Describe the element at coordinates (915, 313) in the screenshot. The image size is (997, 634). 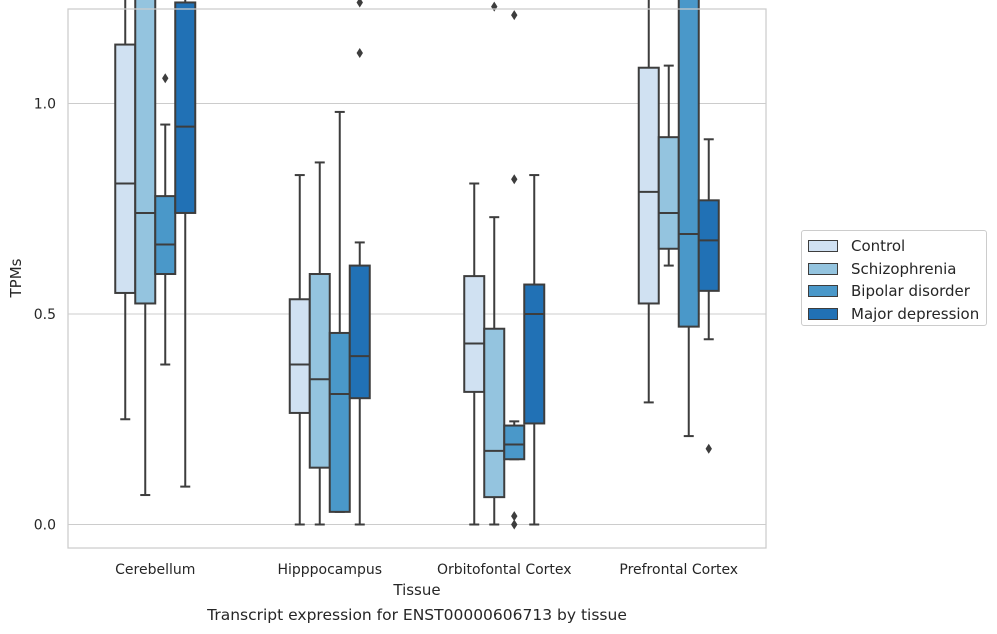
I see `legend-label: Major depression` at that location.